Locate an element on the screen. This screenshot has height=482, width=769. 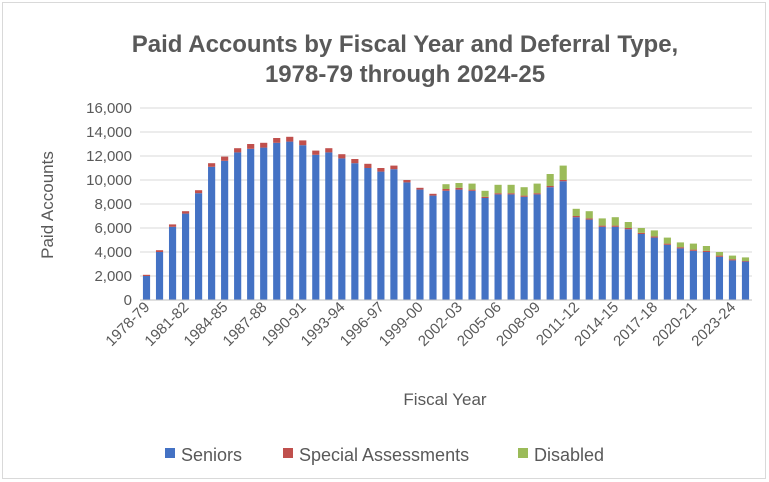
chart-title-line-2: 1978-79 through 2024-25 is located at coordinates (405, 74).